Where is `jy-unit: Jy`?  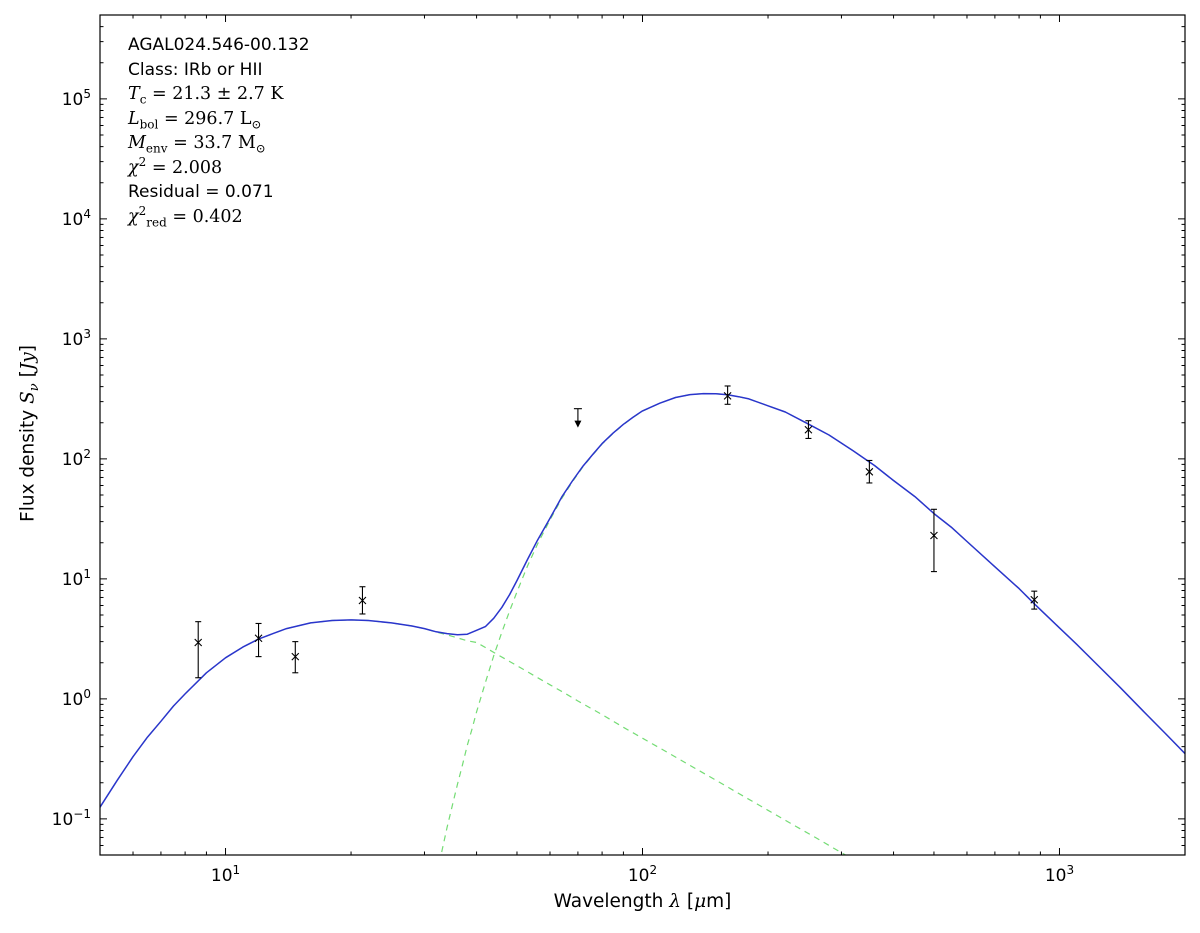 jy-unit: Jy is located at coordinates (28, 361).